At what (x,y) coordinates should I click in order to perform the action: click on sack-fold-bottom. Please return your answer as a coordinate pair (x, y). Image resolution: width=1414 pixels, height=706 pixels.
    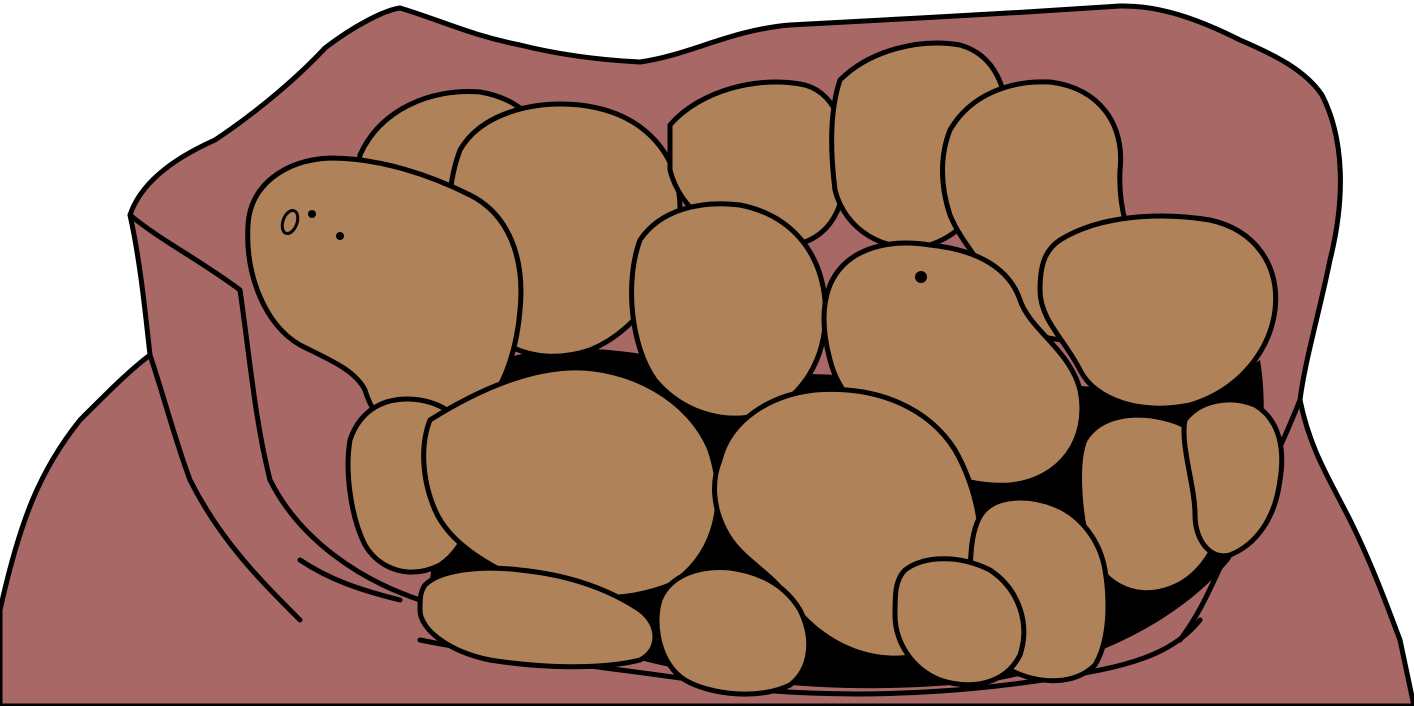
    Looking at the image, I should click on (350, 580).